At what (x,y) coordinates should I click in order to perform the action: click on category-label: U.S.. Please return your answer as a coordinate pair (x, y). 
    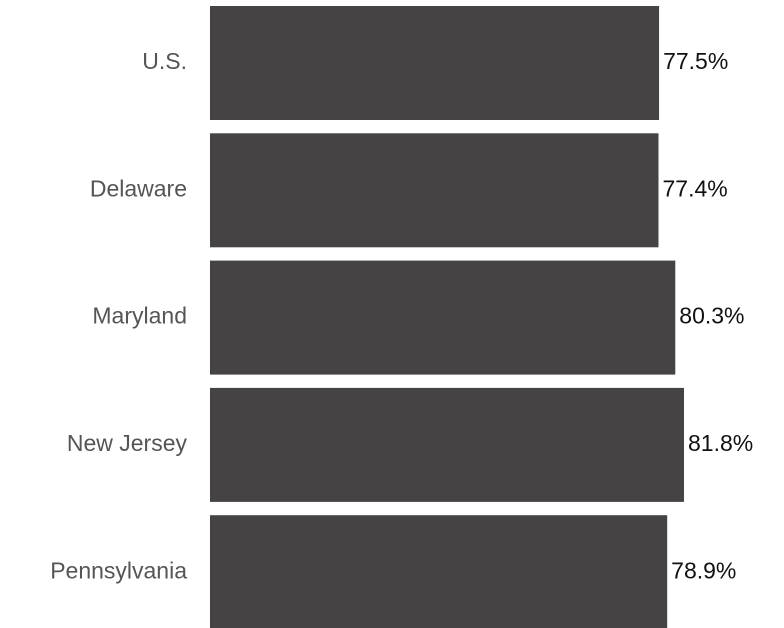
    Looking at the image, I should click on (164, 61).